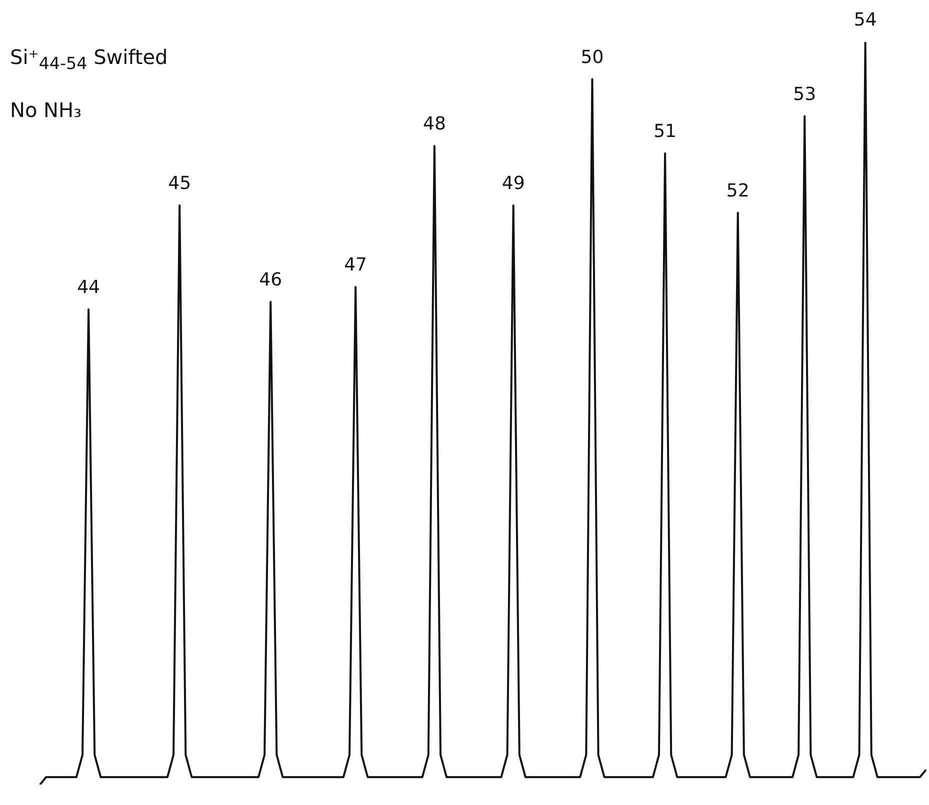 Image resolution: width=929 pixels, height=805 pixels. What do you see at coordinates (88, 287) in the screenshot?
I see `annotation: 44` at bounding box center [88, 287].